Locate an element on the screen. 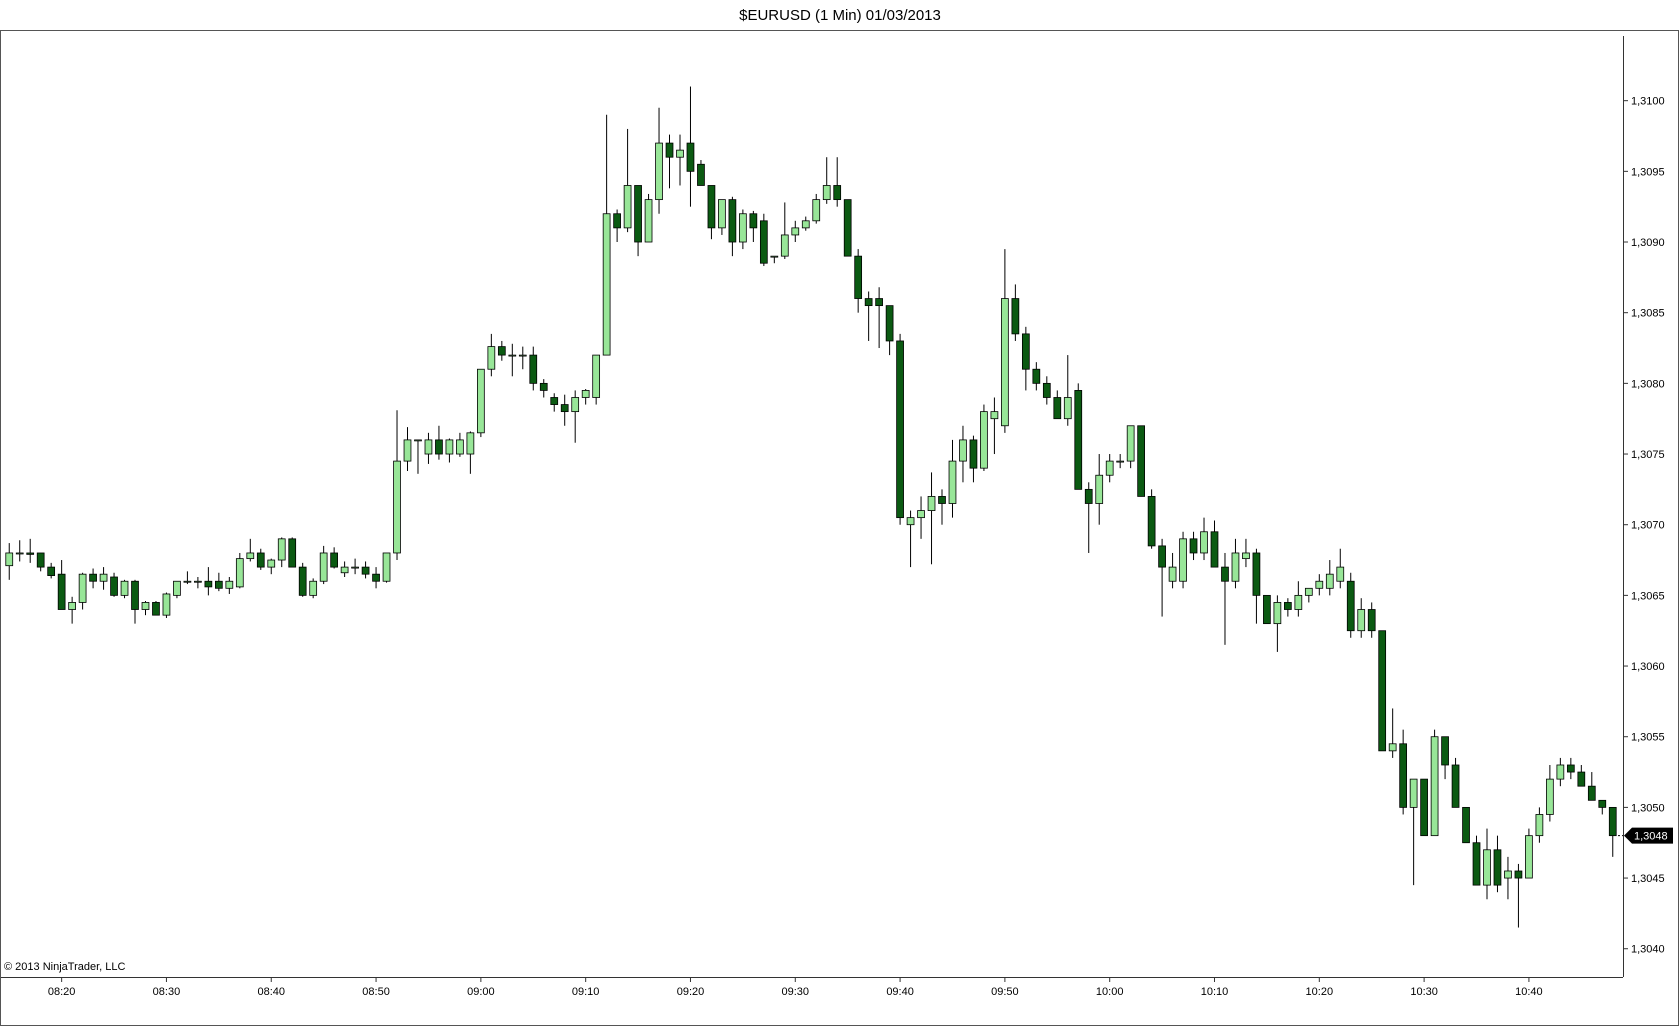 This screenshot has width=1680, height=1032. x-tick-label: 08:40 is located at coordinates (271, 992).